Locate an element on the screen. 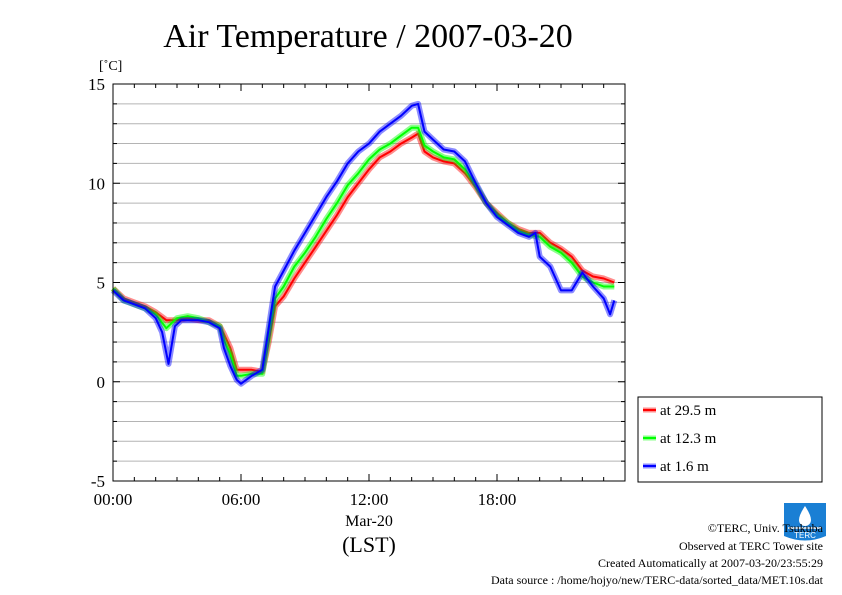 The height and width of the screenshot is (595, 842). y-tick-label: 10 is located at coordinates (96, 183).